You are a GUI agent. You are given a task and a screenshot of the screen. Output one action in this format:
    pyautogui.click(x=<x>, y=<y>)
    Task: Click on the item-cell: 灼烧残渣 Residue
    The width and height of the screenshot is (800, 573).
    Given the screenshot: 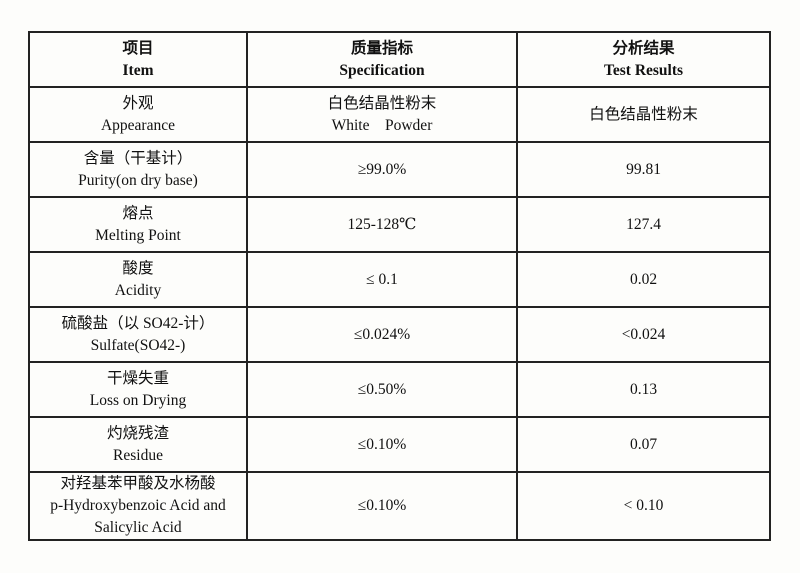 What is the action you would take?
    pyautogui.click(x=138, y=444)
    